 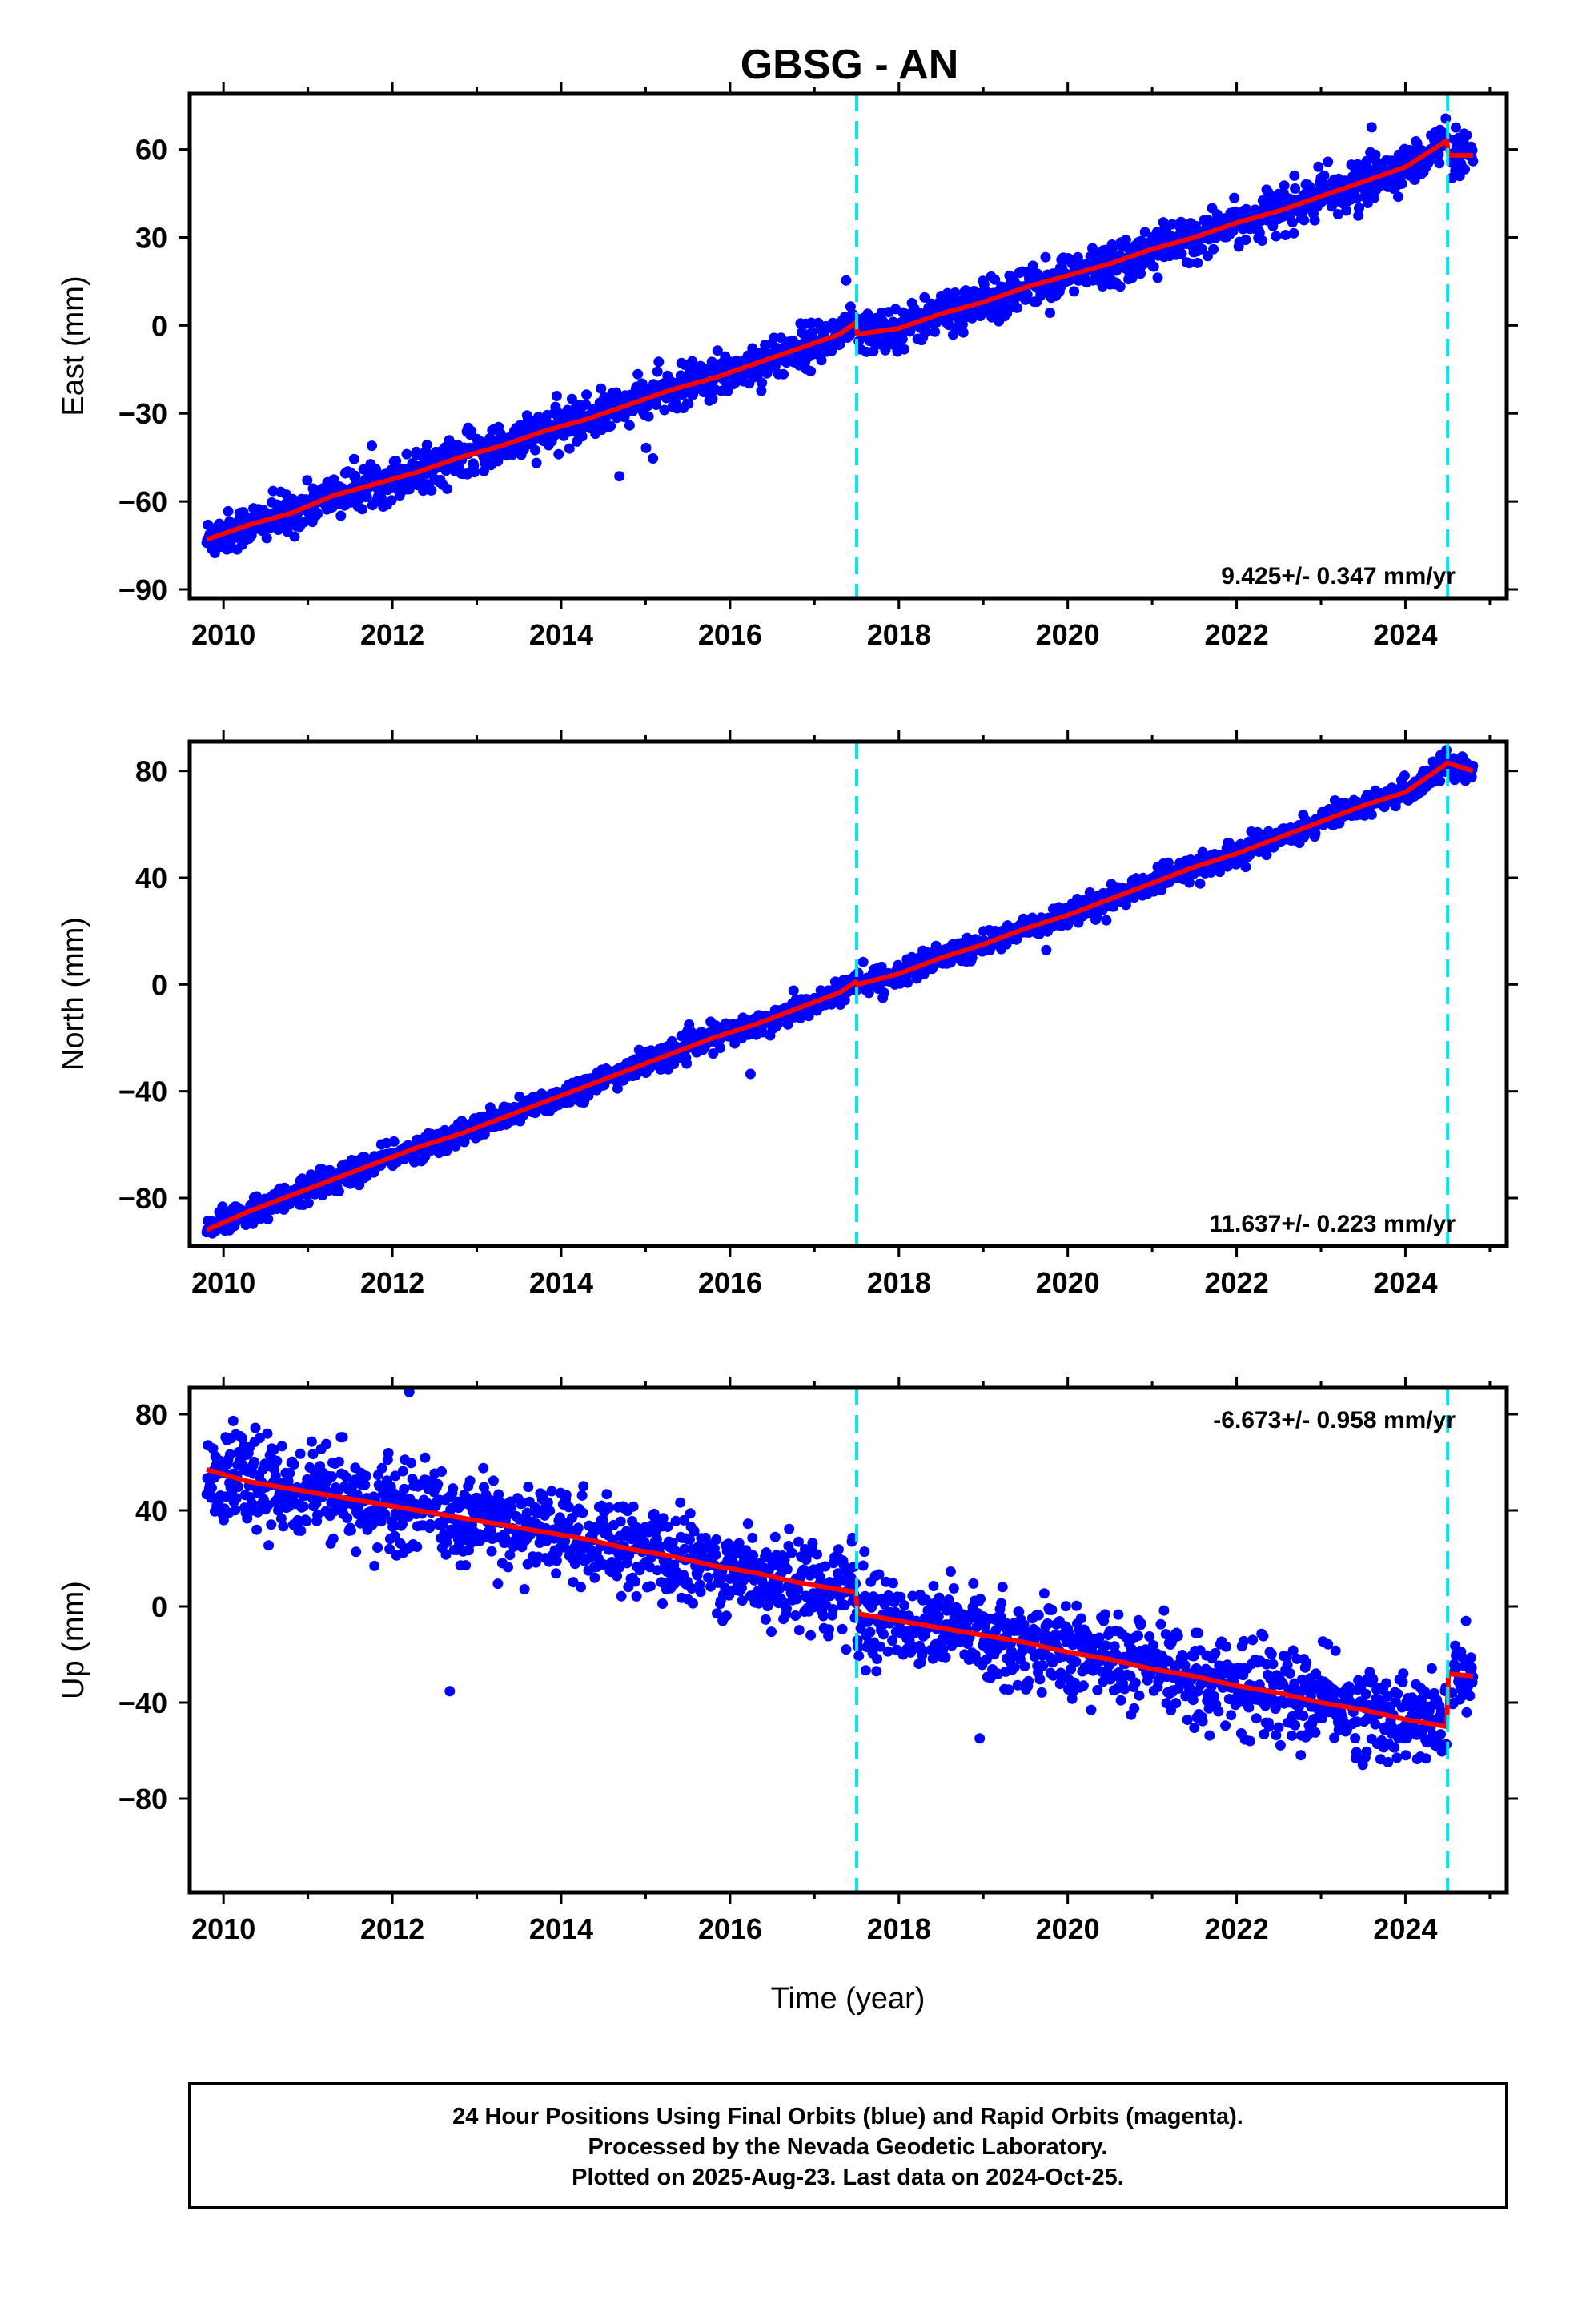 I want to click on x-tick-label: 2020, so click(x=1068, y=634).